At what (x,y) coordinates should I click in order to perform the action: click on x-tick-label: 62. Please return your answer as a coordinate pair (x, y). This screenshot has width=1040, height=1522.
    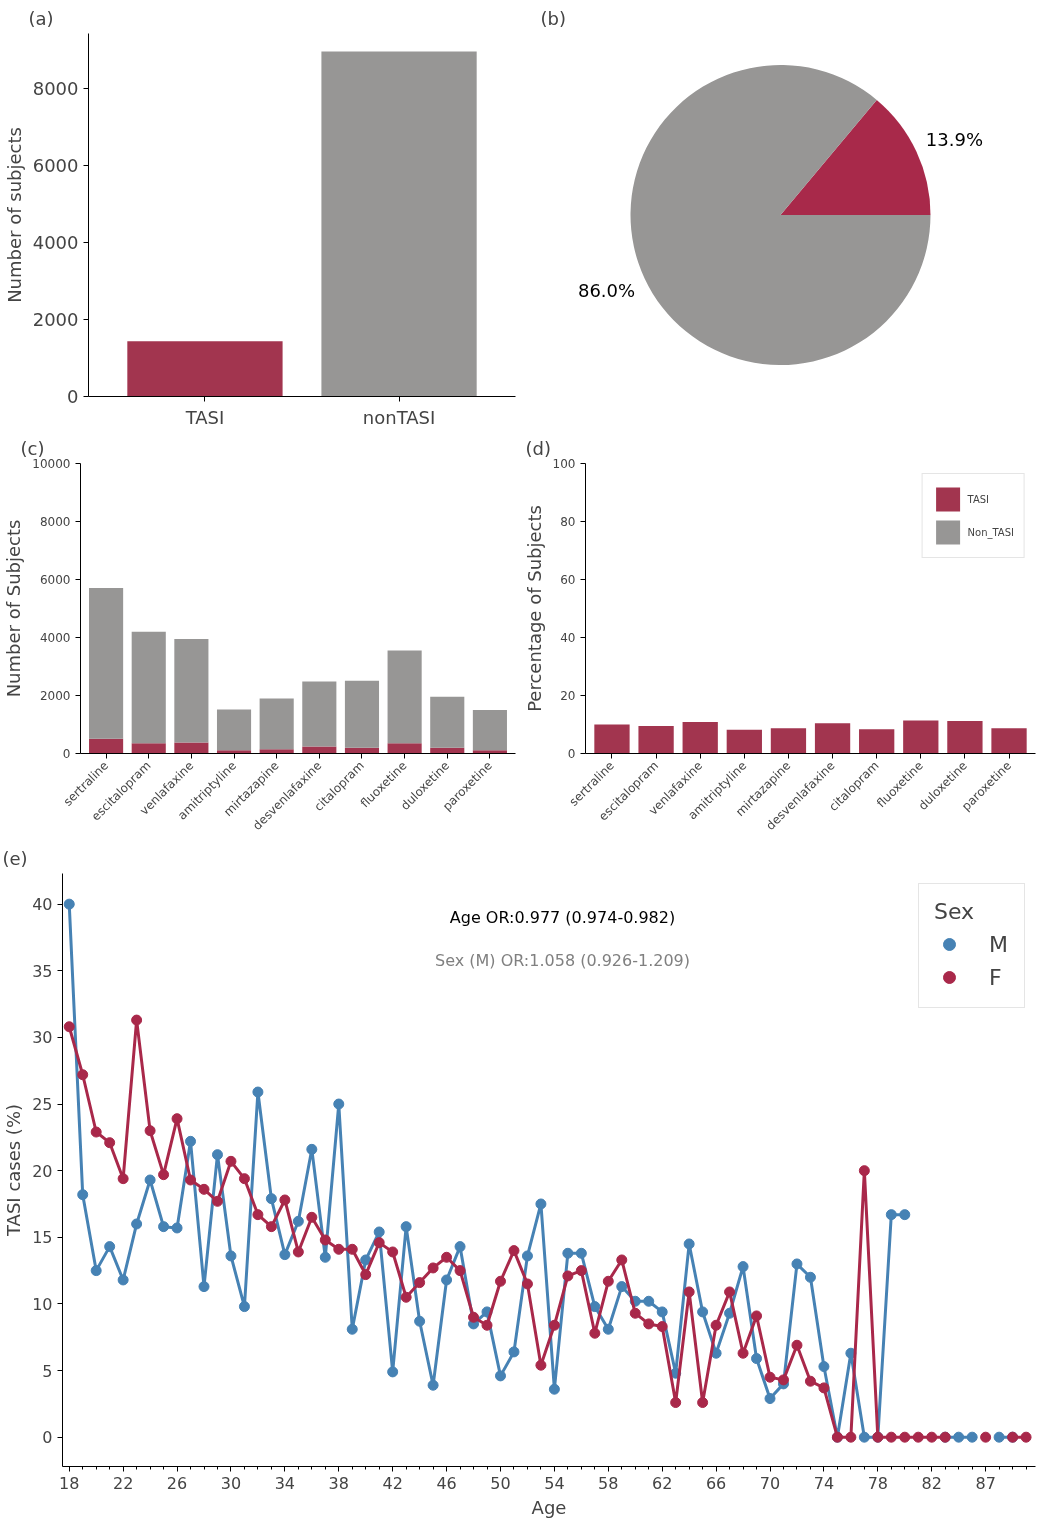
    Looking at the image, I should click on (662, 1483).